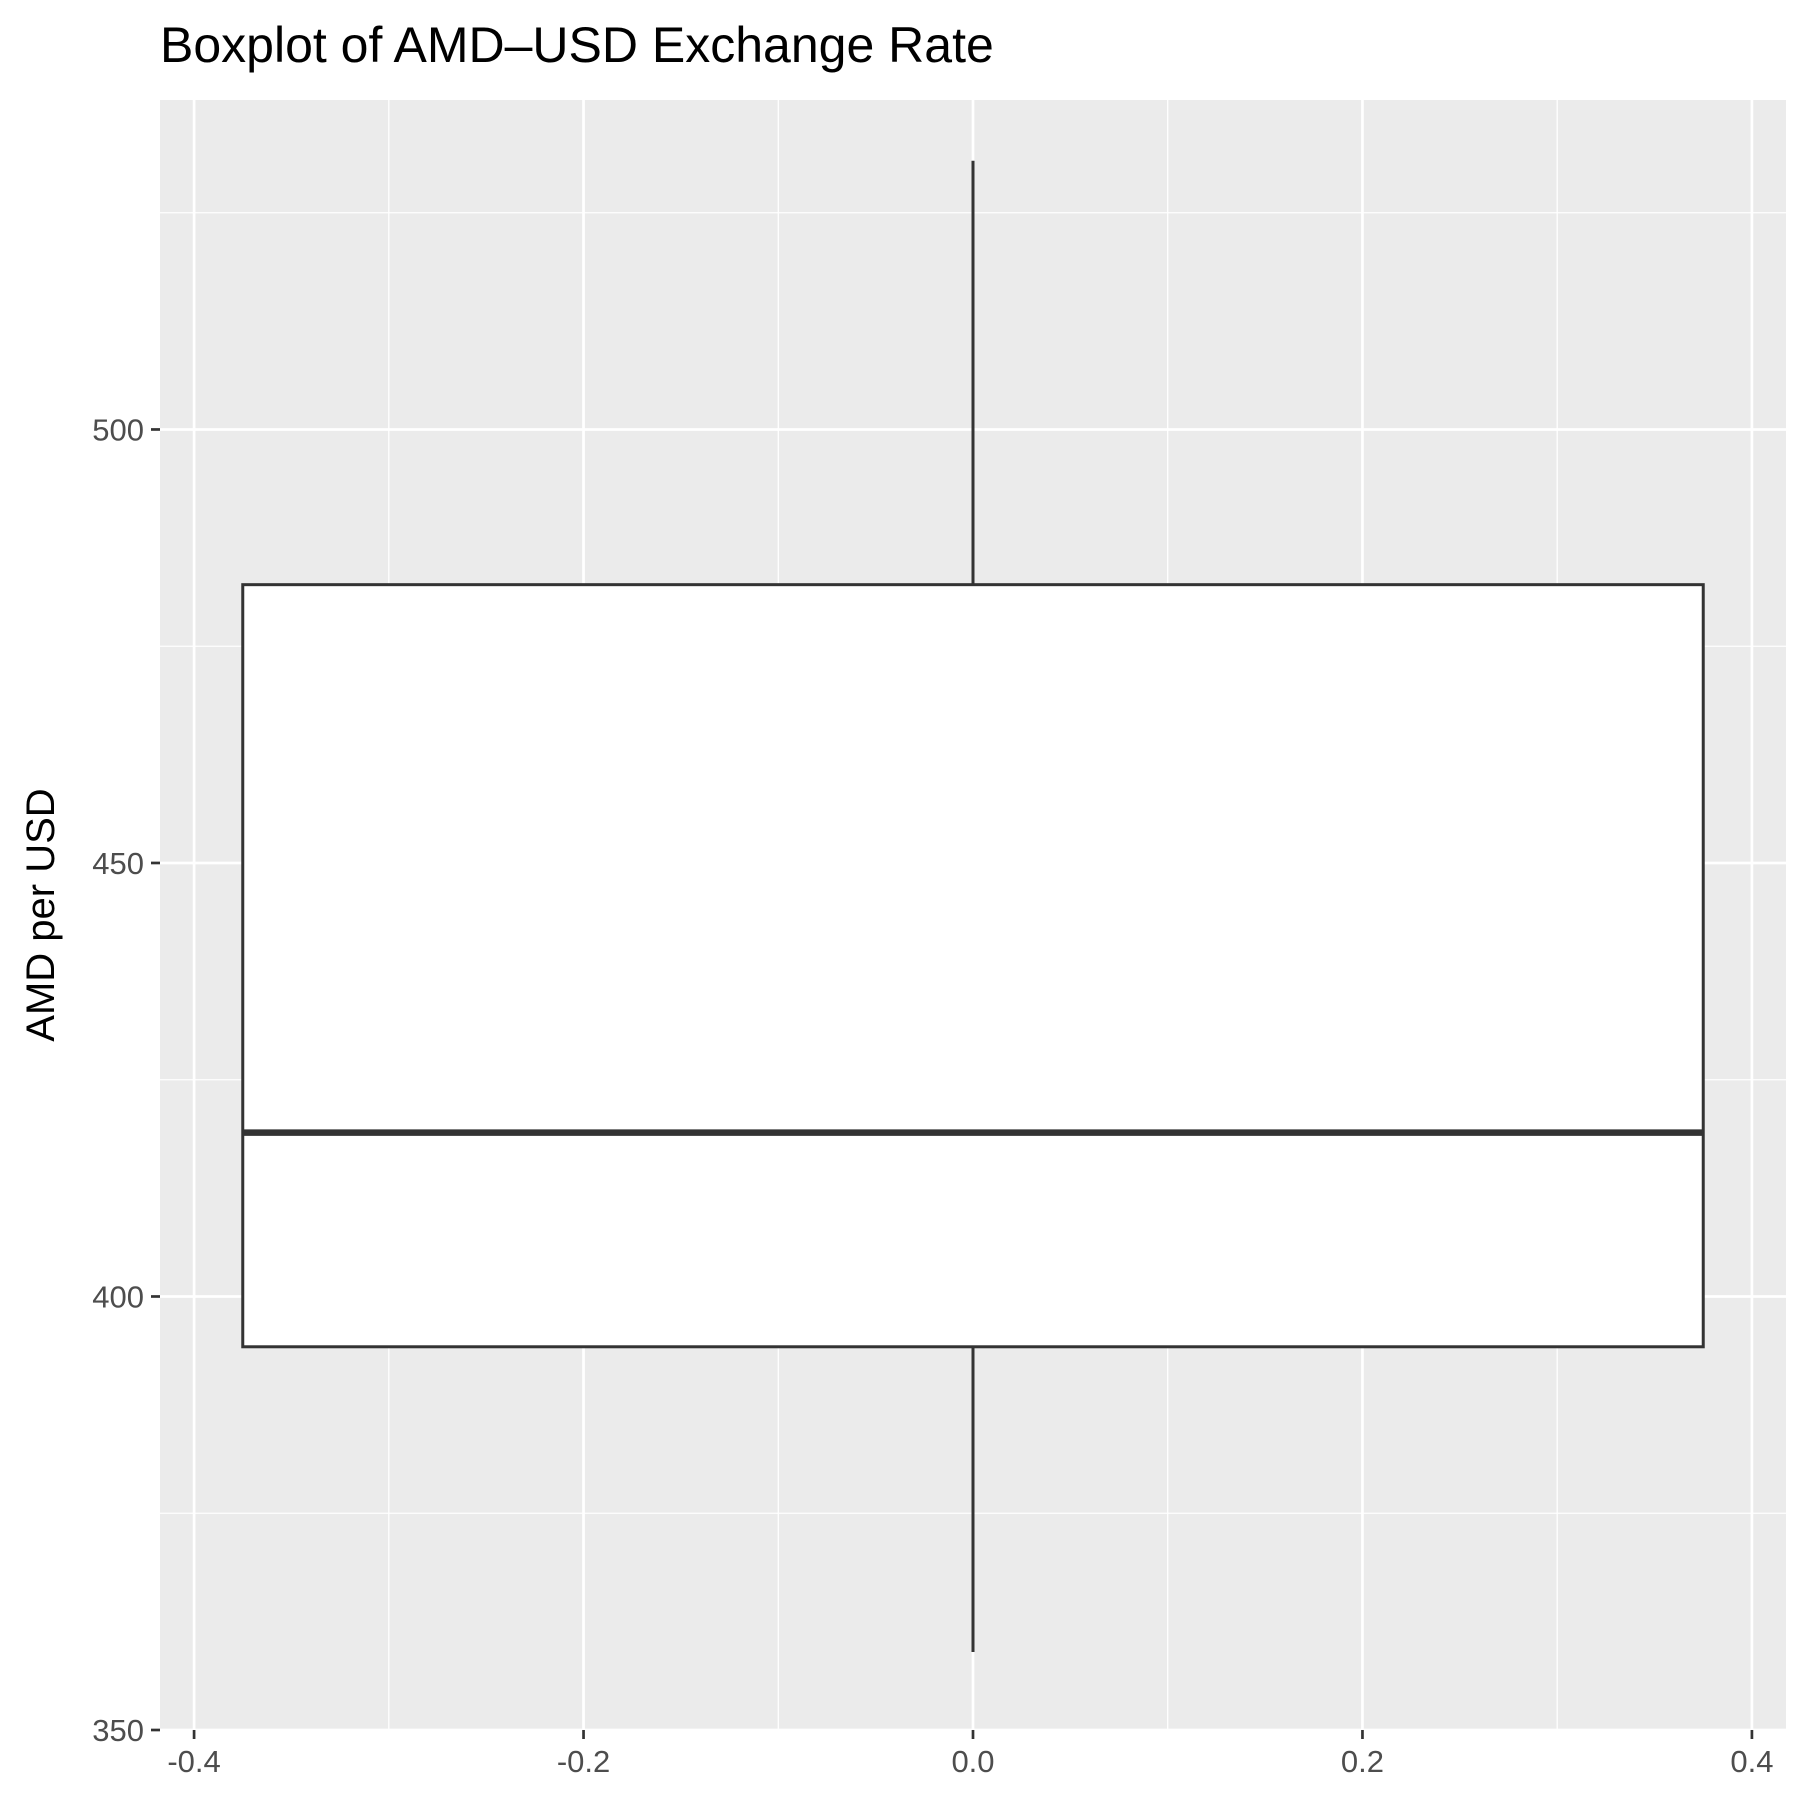 Image resolution: width=1800 pixels, height=1800 pixels. Describe the element at coordinates (972, 1761) in the screenshot. I see `x-tick-label: 0.0` at that location.